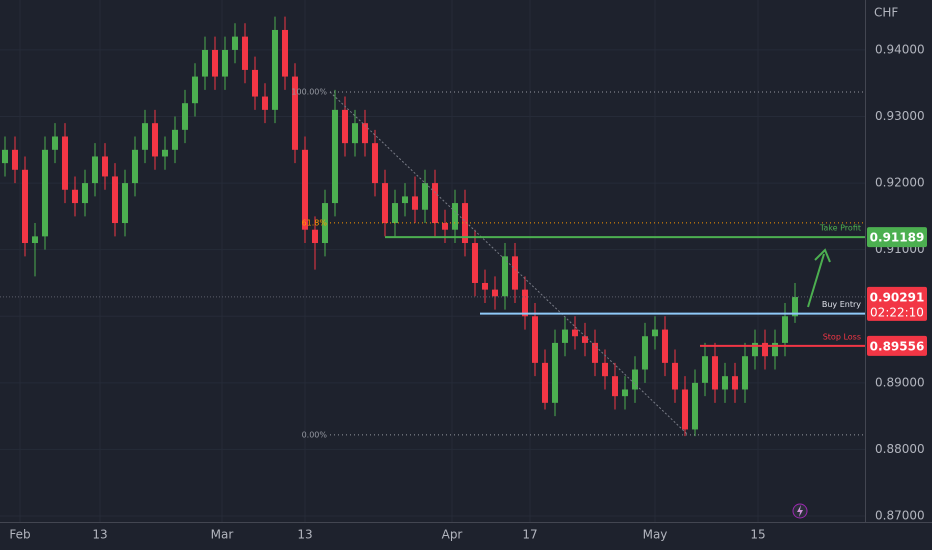  I want to click on y-tick-label: 0.89000, so click(900, 382).